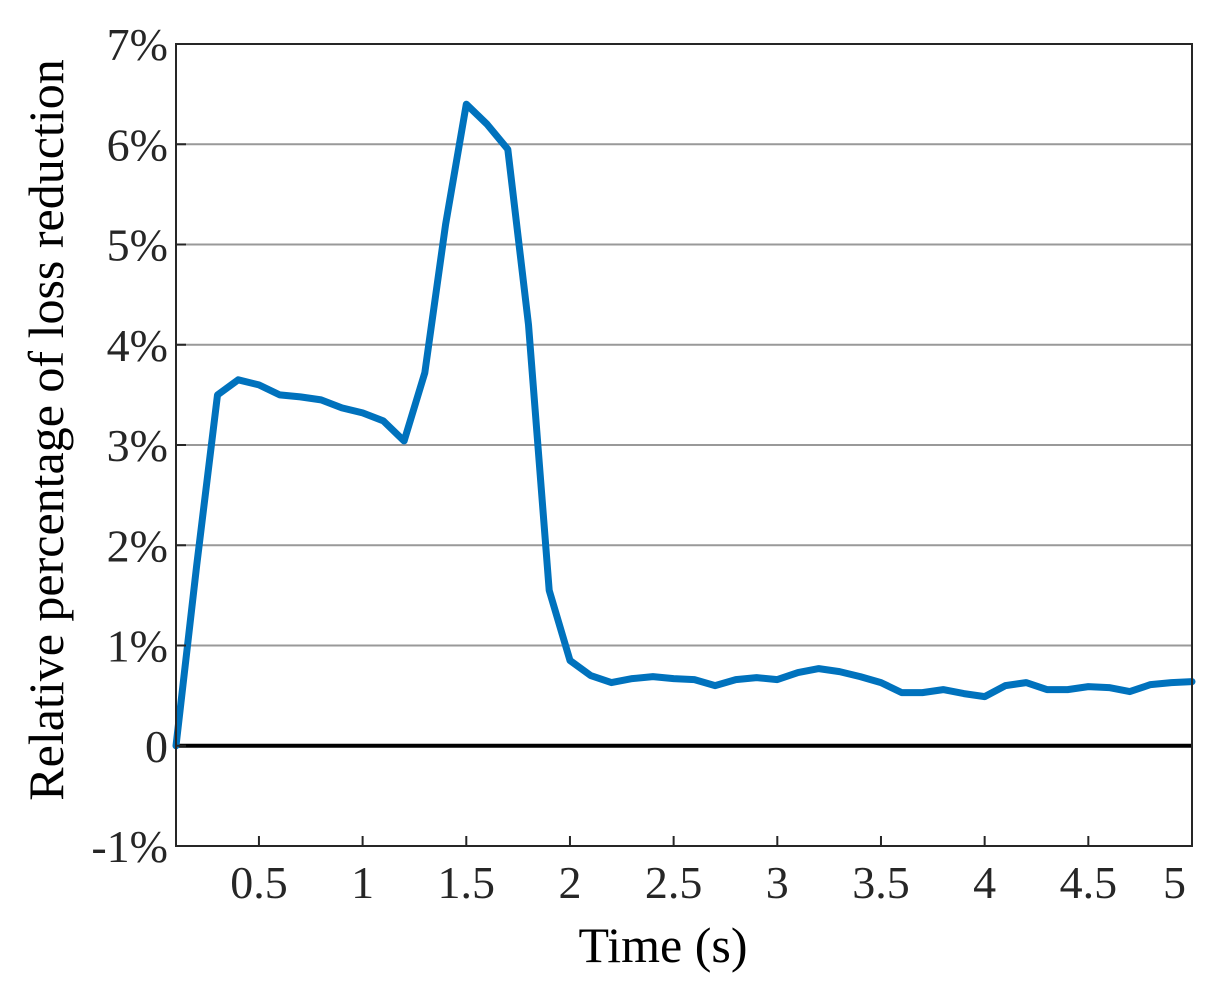 Image resolution: width=1217 pixels, height=991 pixels. I want to click on x-tick-label: 3, so click(777, 882).